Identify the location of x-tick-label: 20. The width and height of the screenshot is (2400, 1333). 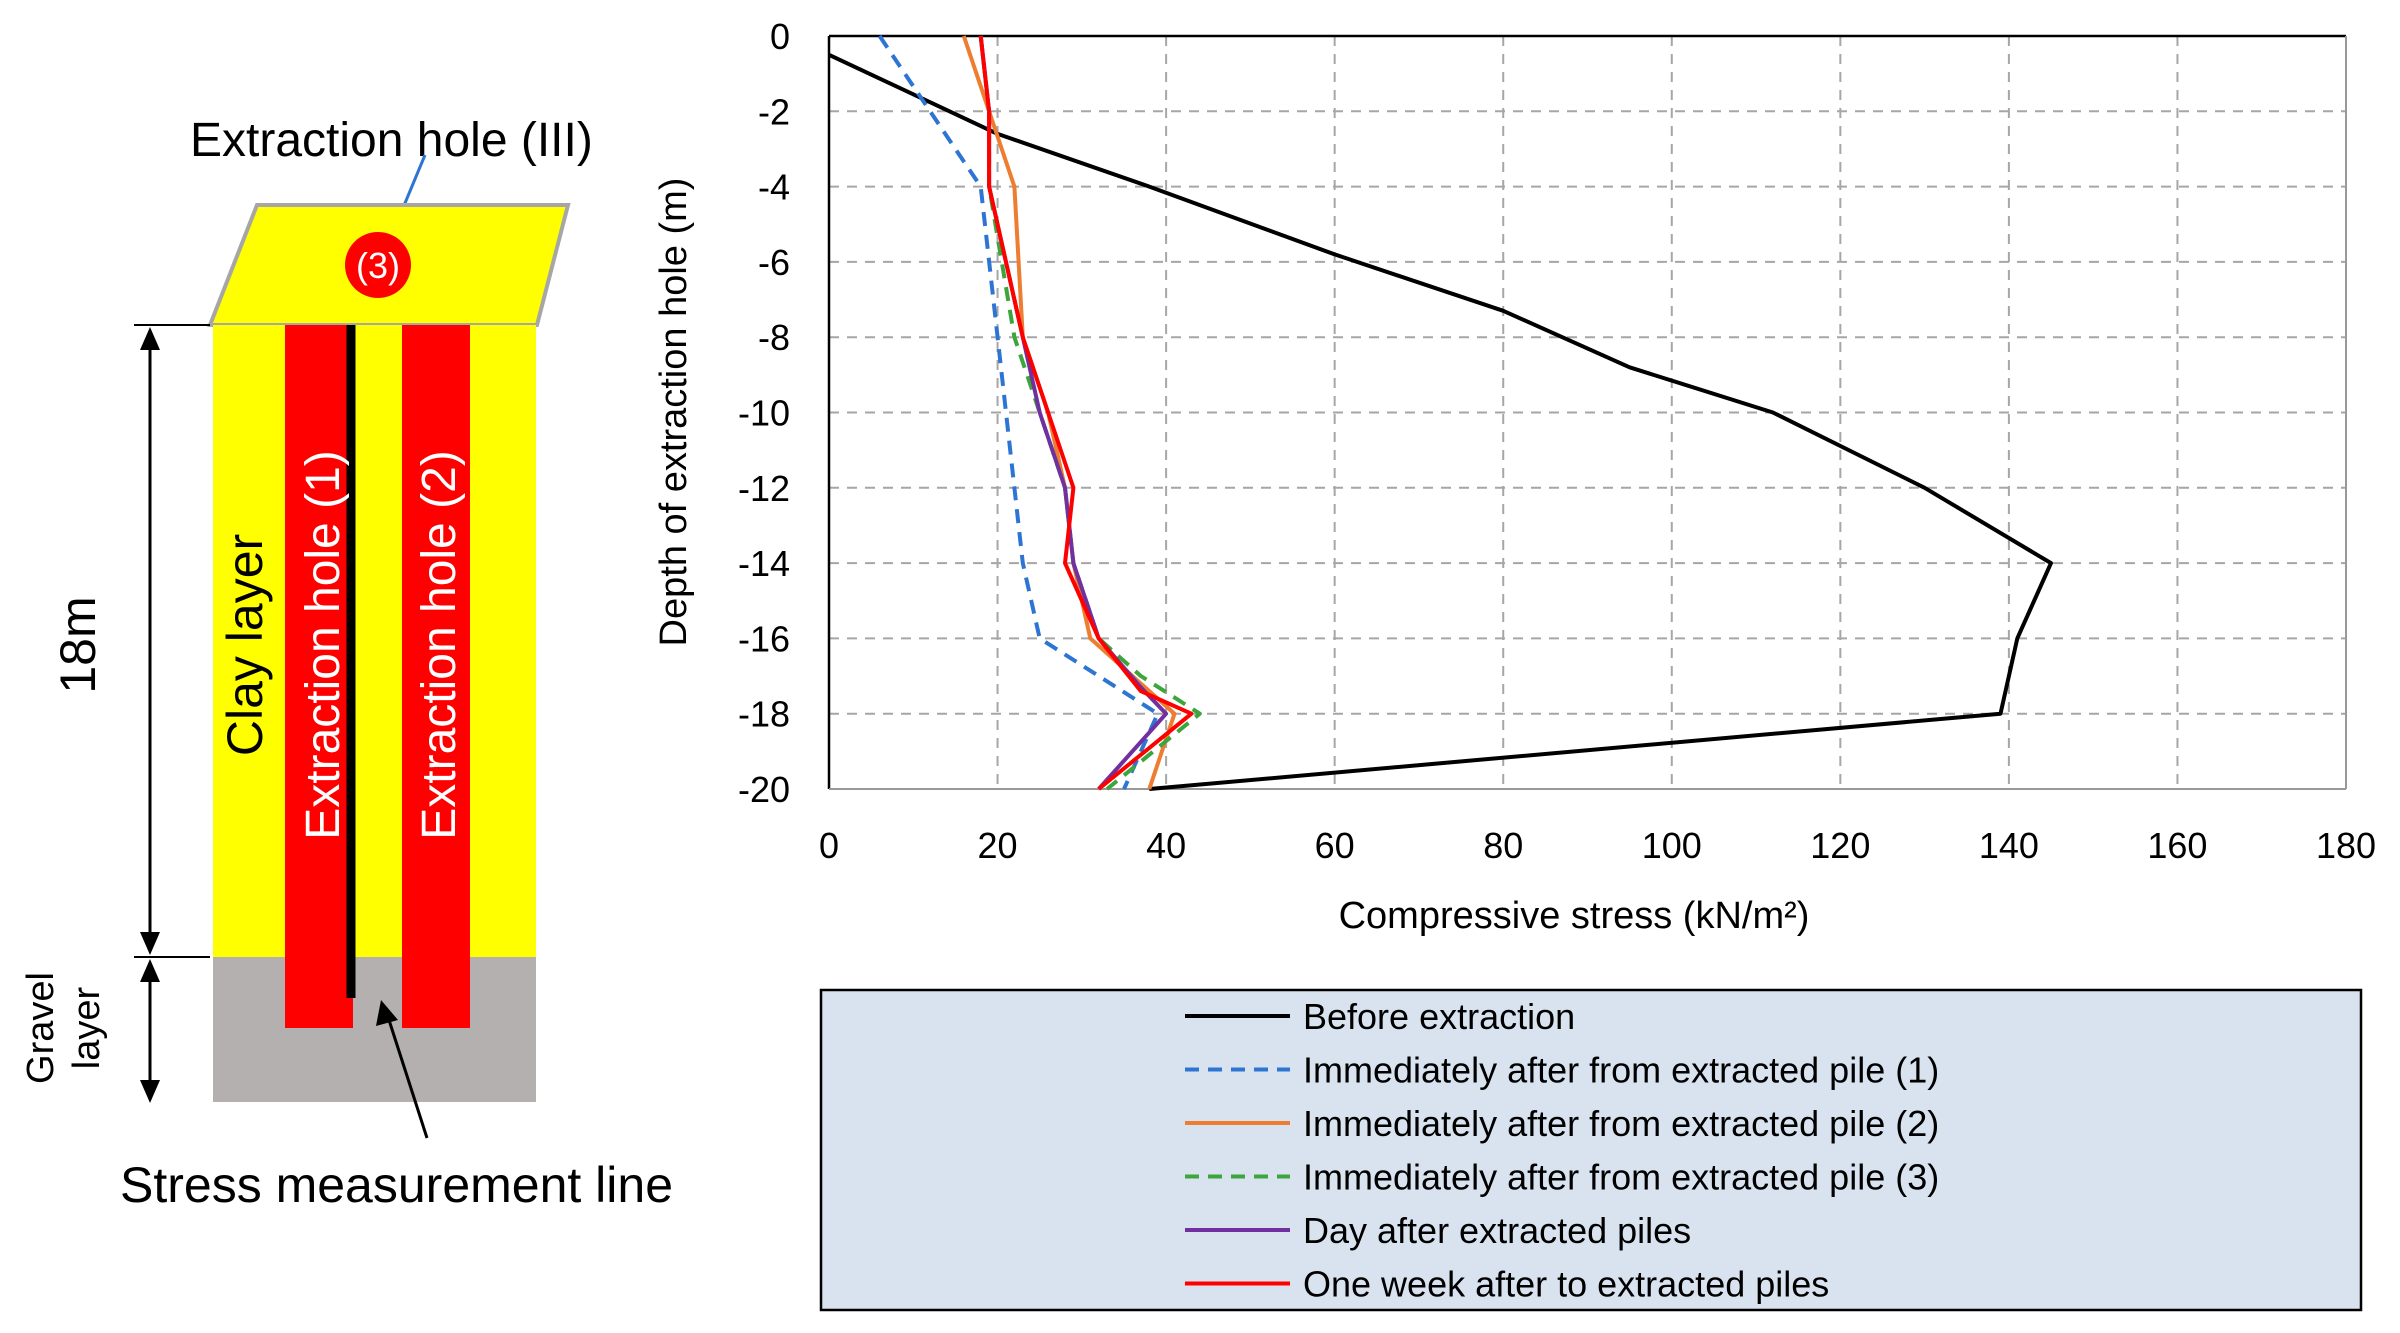
(998, 845).